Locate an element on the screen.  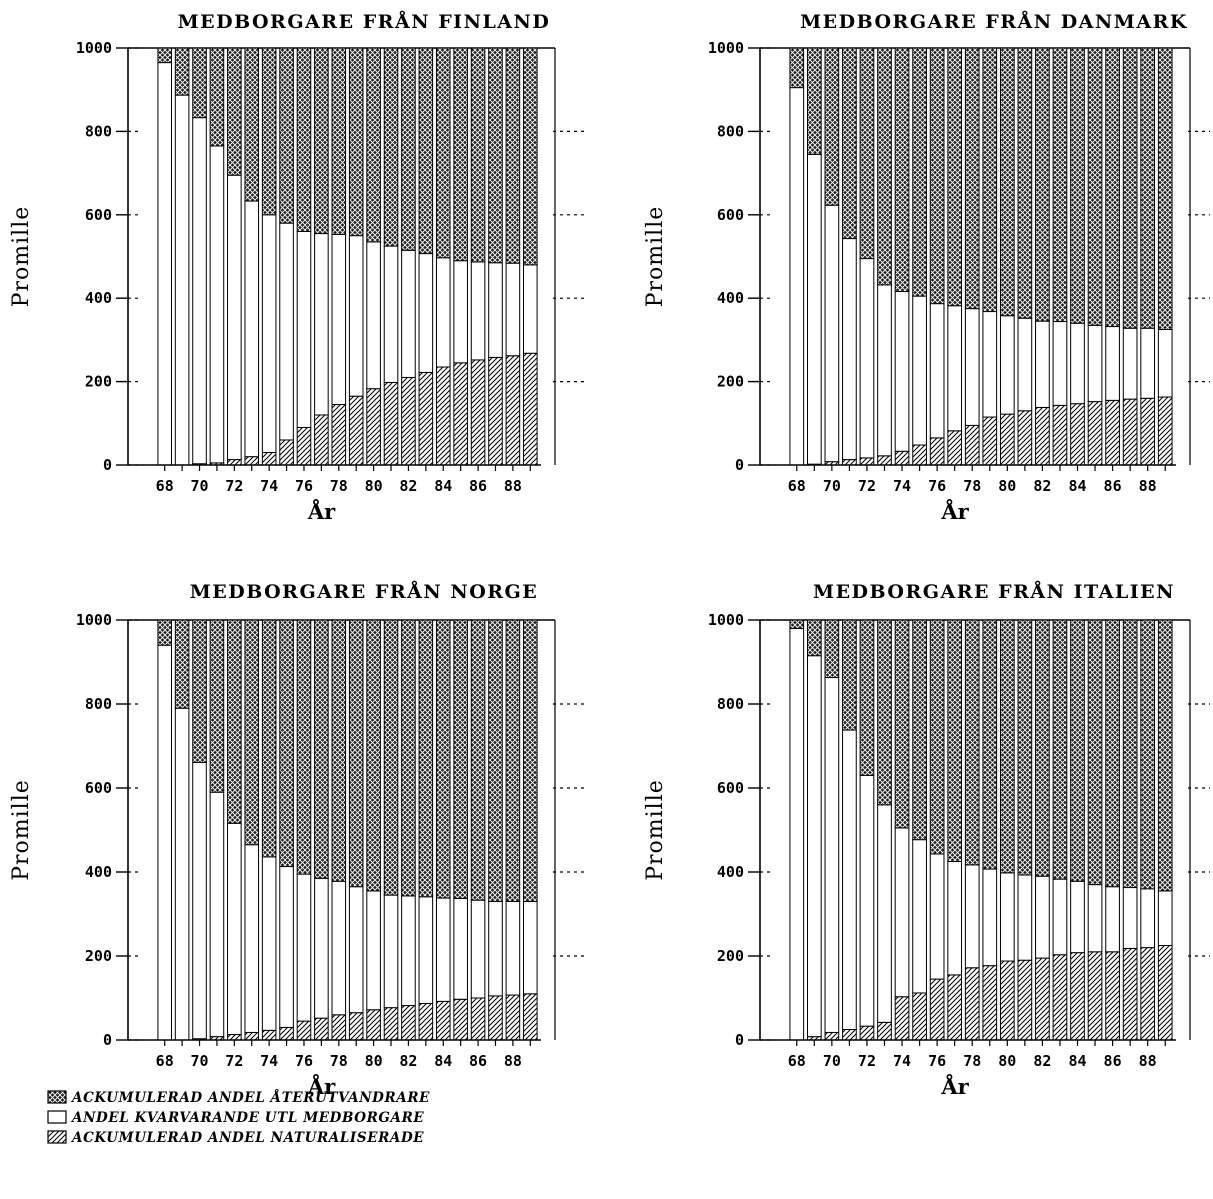
y-tick-label: 800 is located at coordinates (730, 704).